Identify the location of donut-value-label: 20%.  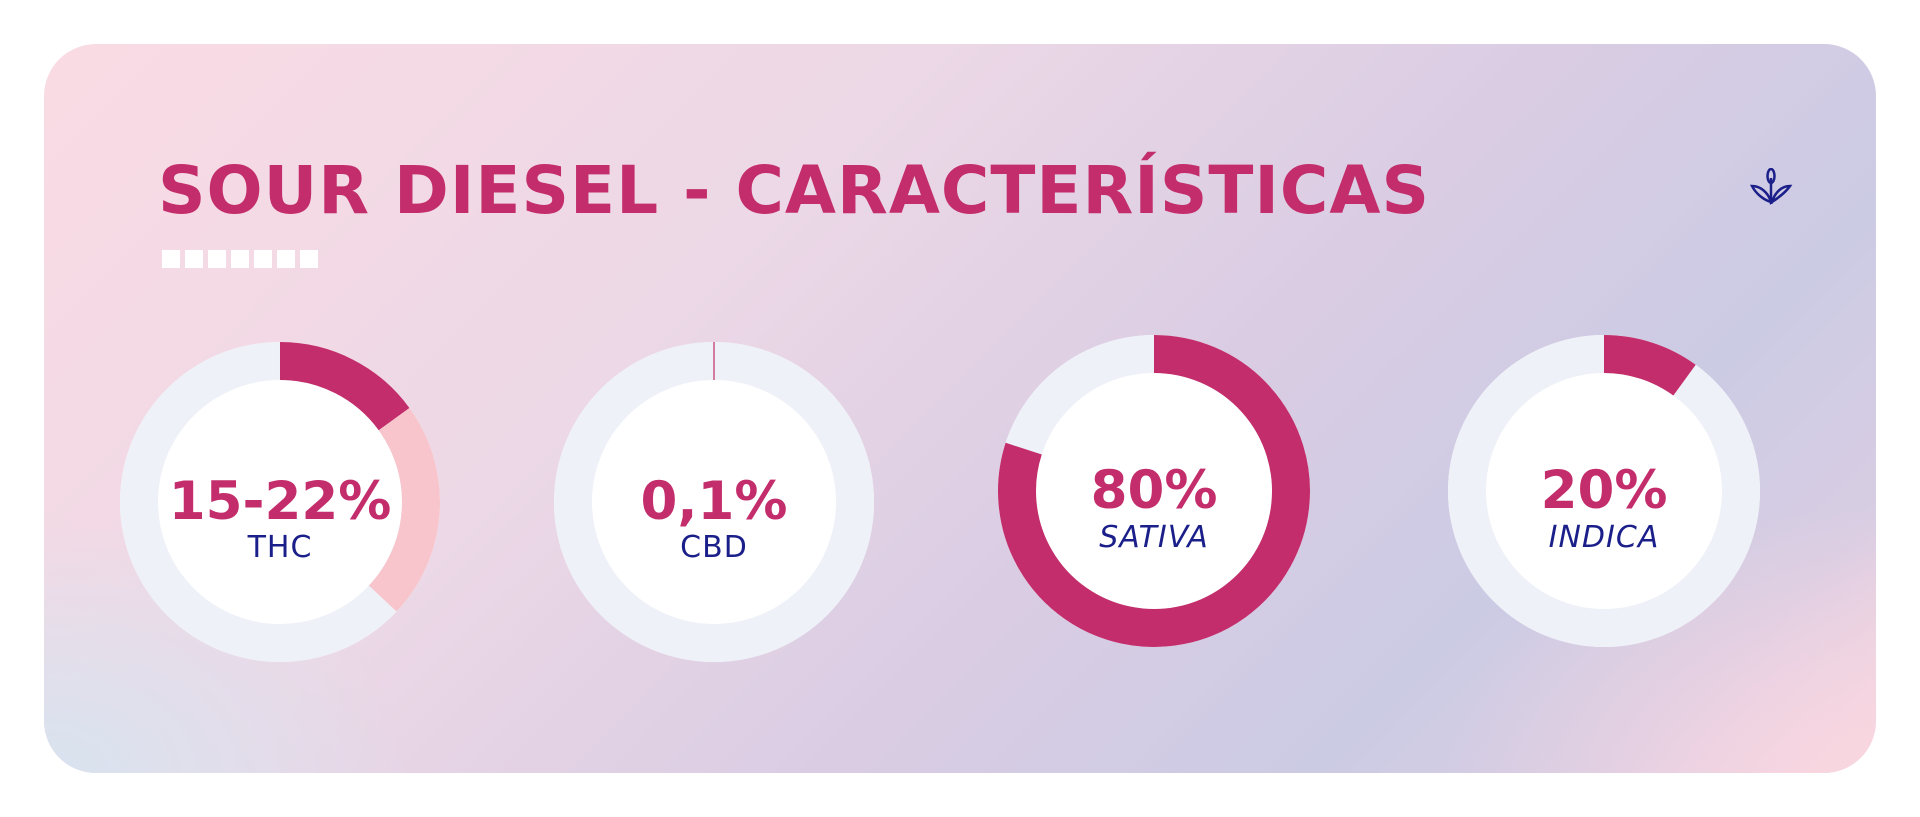
(1604, 490).